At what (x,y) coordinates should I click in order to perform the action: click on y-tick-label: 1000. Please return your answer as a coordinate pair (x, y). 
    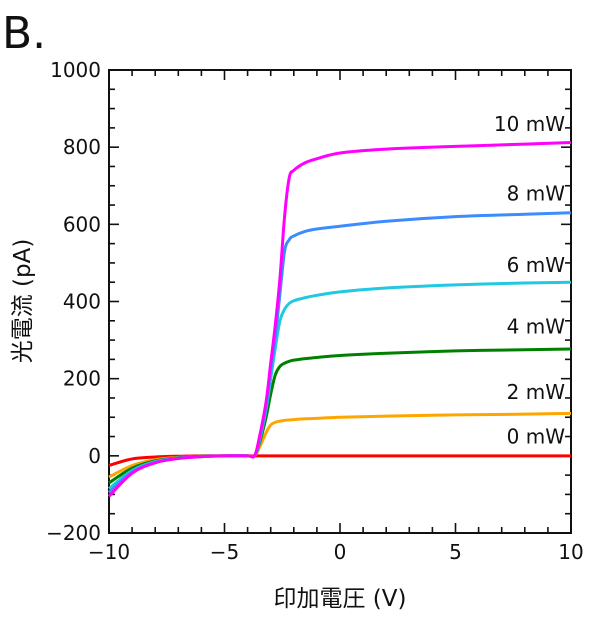
    Looking at the image, I should click on (75, 70).